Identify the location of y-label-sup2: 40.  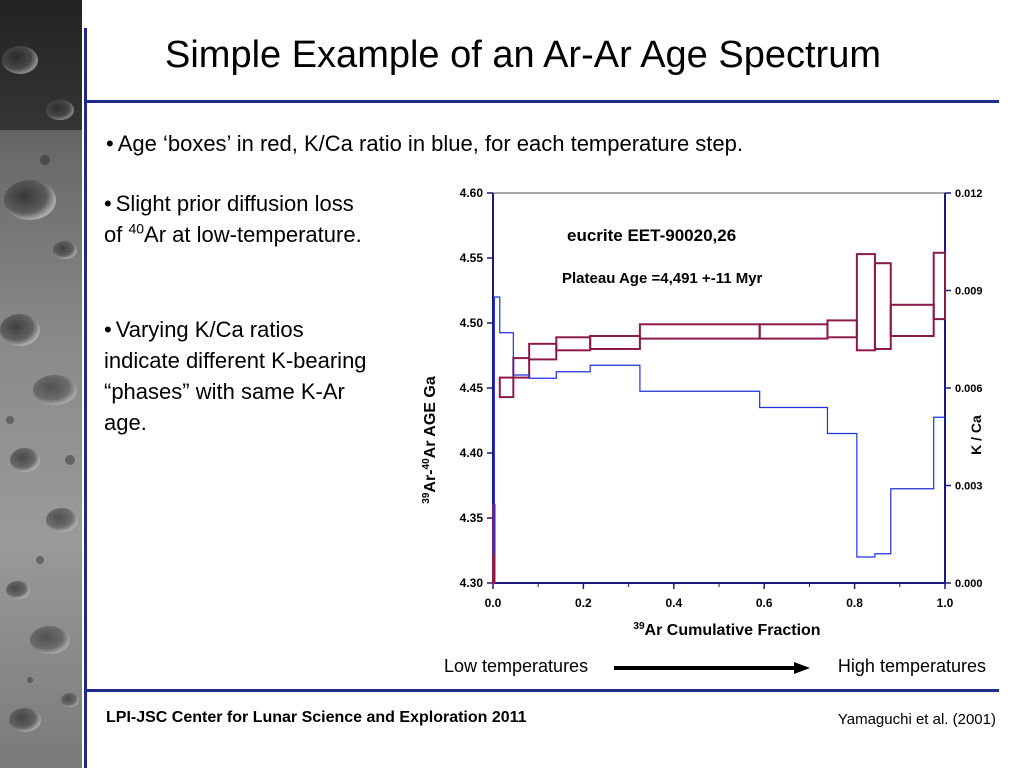
(426, 464).